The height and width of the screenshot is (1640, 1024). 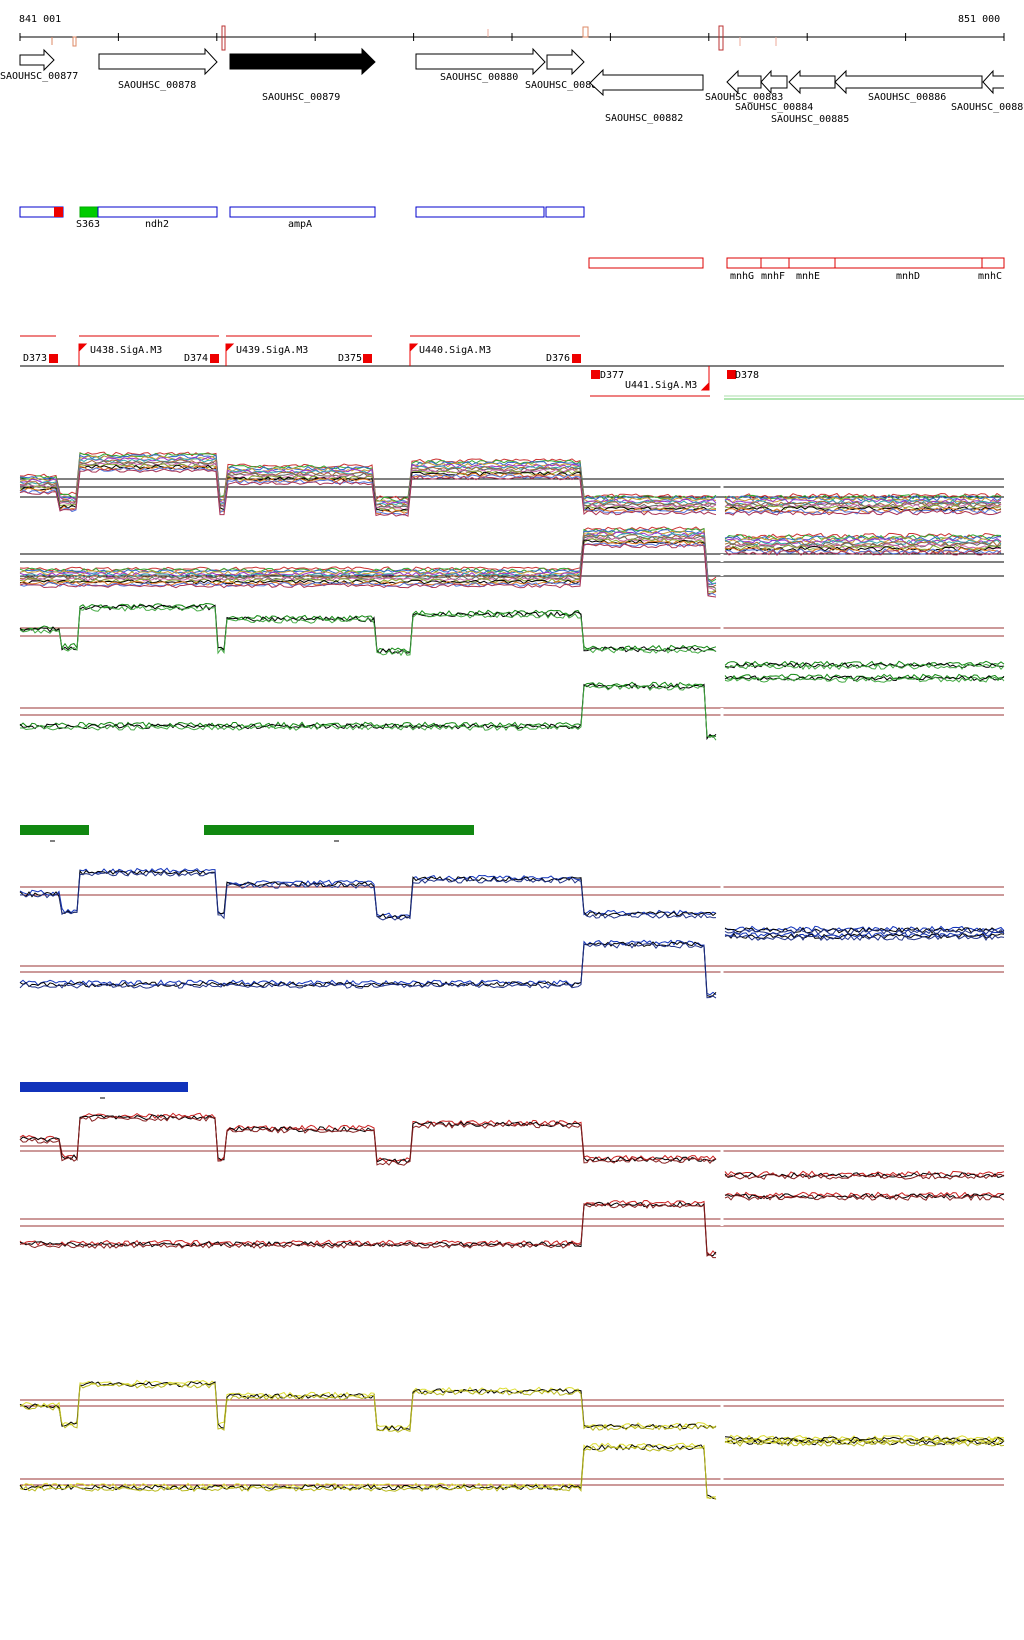 I want to click on segment-label: U441.SigA.M3, so click(x=661, y=385).